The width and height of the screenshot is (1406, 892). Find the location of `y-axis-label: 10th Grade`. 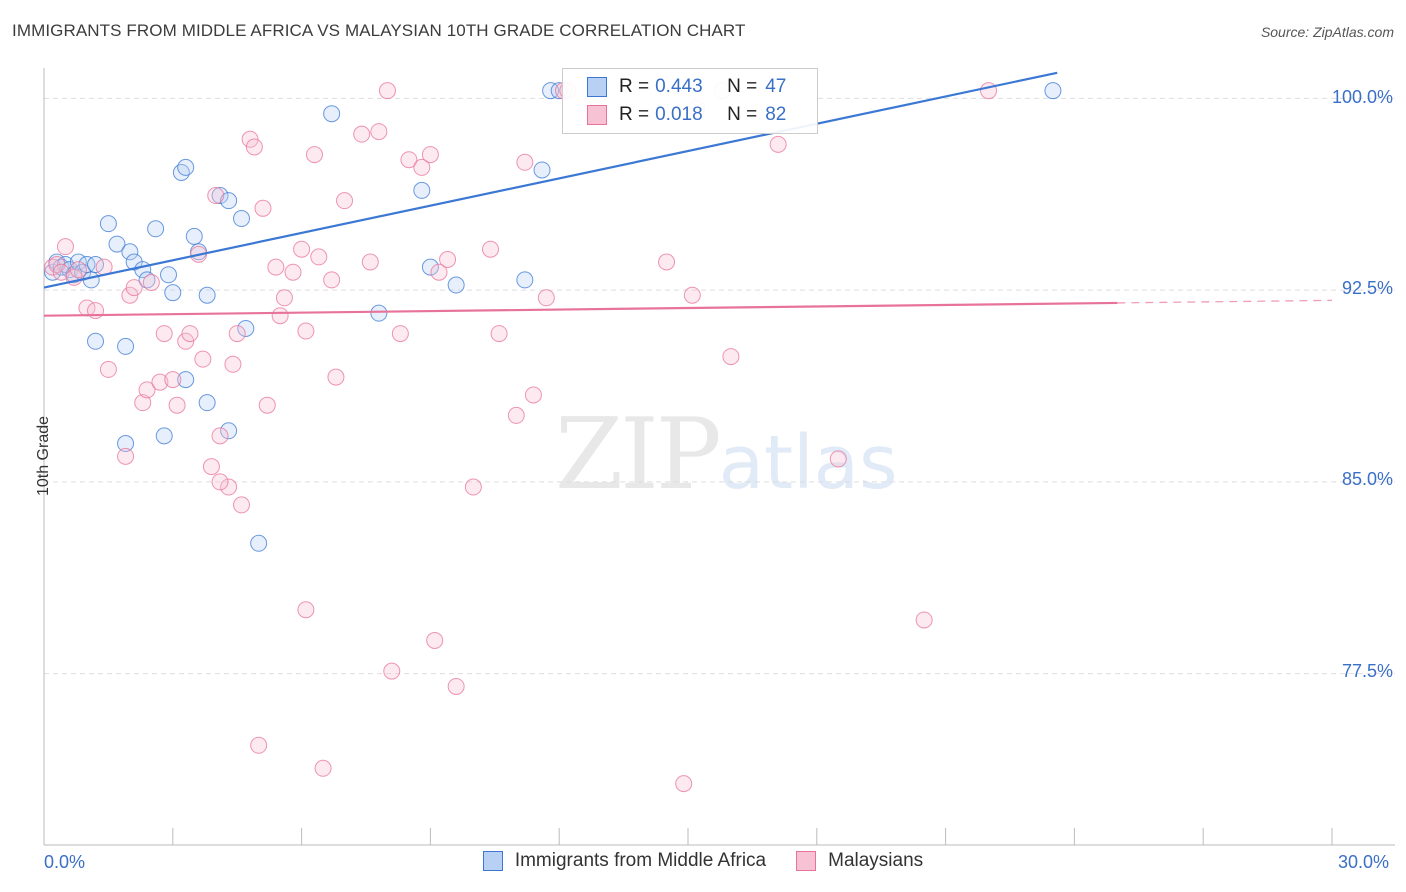

y-axis-label: 10th Grade is located at coordinates (44, 456).